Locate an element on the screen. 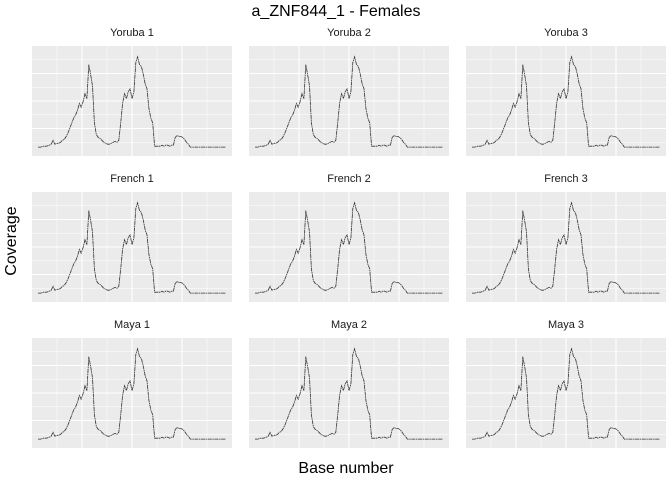 The image size is (672, 480). facet-strip-label: Maya 3 is located at coordinates (566, 325).